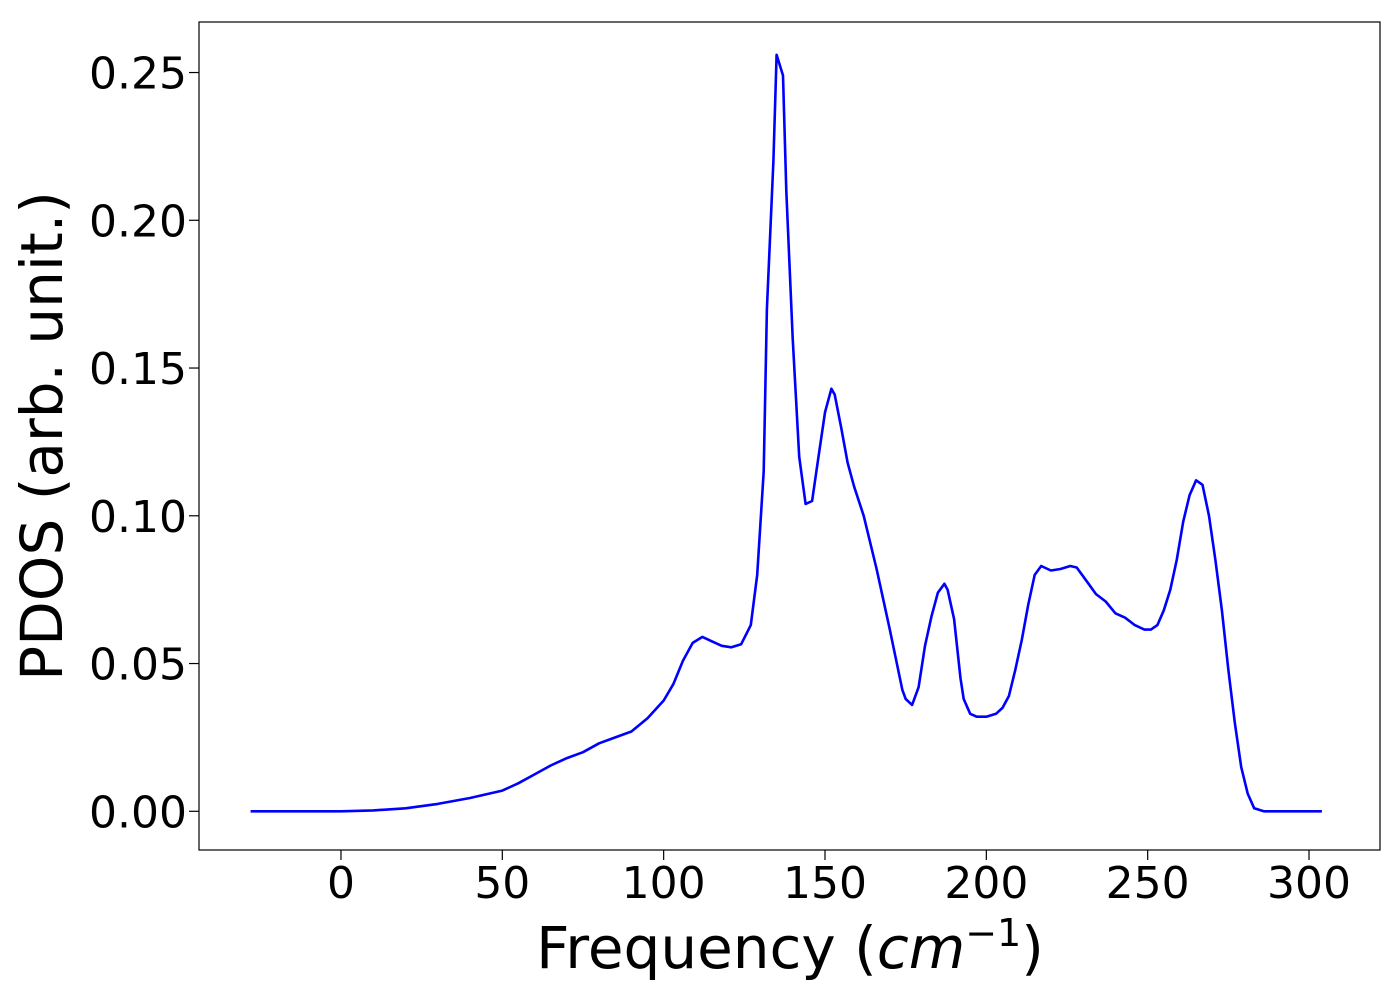  I want to click on y-tick-label: 0.20, so click(138, 221).